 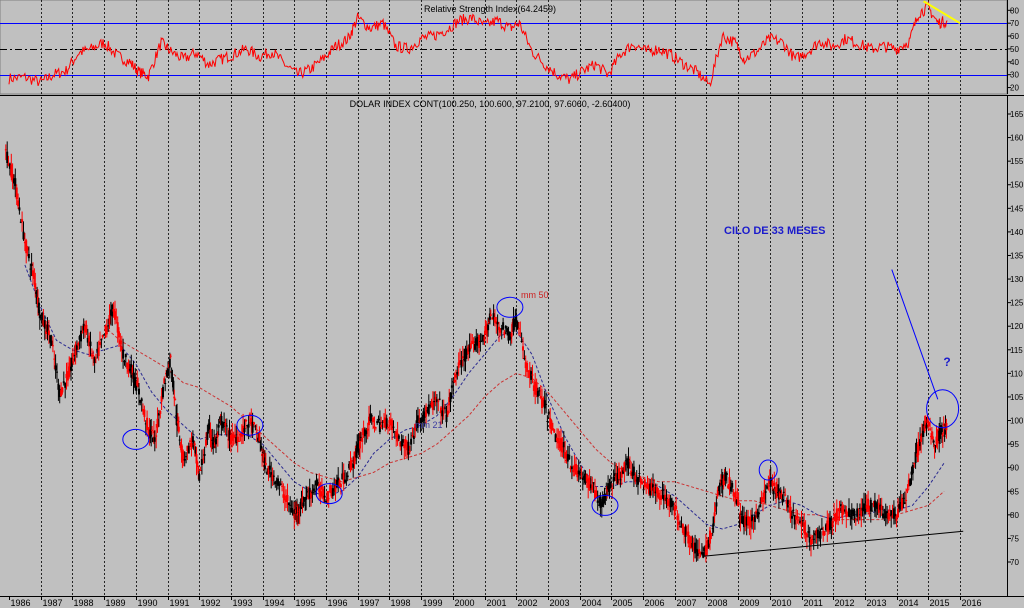 I want to click on x-tick-label: 2006, so click(x=655, y=603).